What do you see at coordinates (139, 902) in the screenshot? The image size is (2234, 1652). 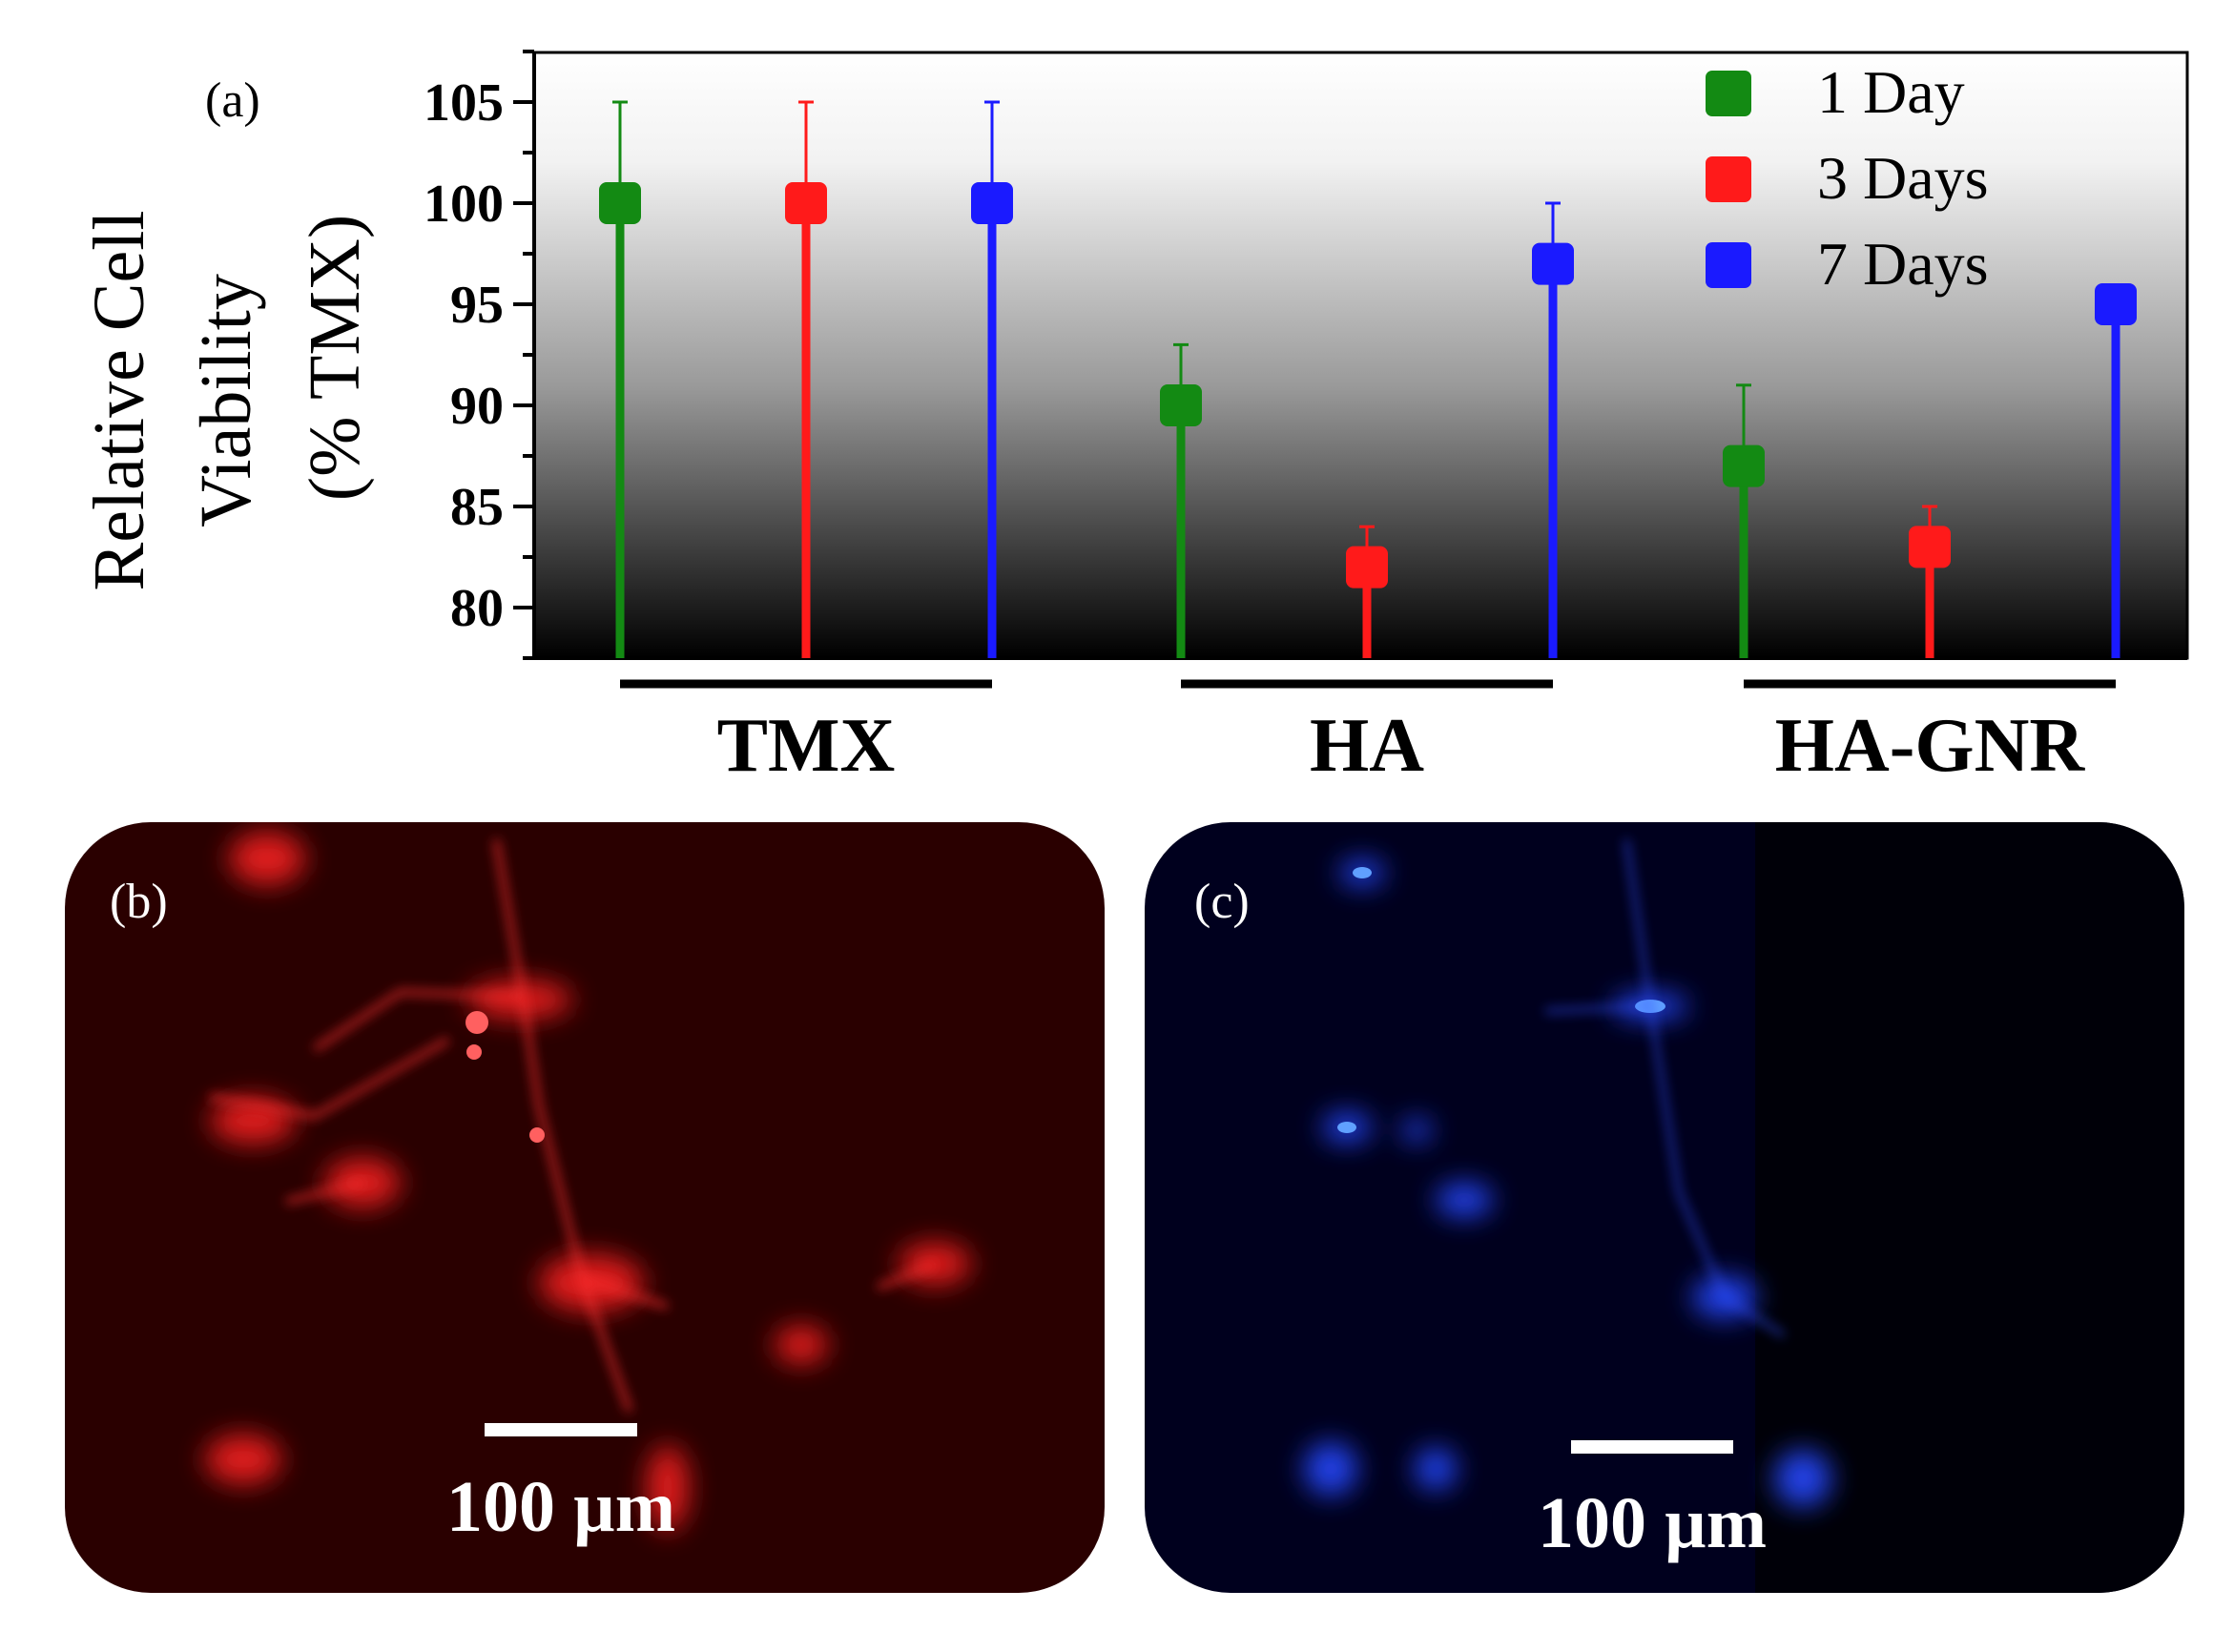 I see `panel-label-b: (b)` at bounding box center [139, 902].